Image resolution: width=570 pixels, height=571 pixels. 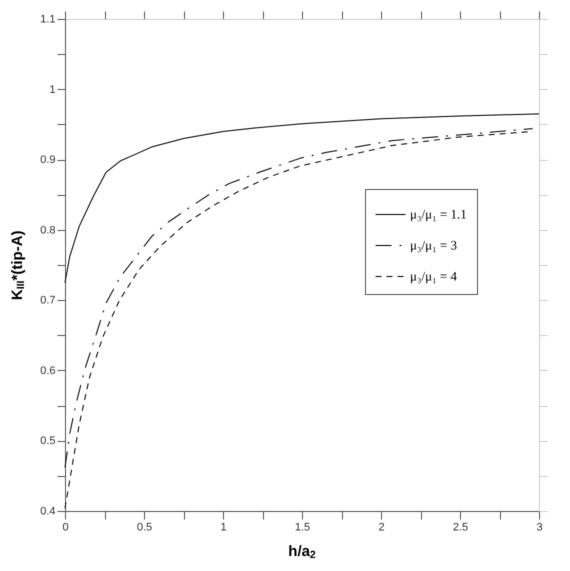 I want to click on y-tick-label: 0.5, so click(x=48, y=441).